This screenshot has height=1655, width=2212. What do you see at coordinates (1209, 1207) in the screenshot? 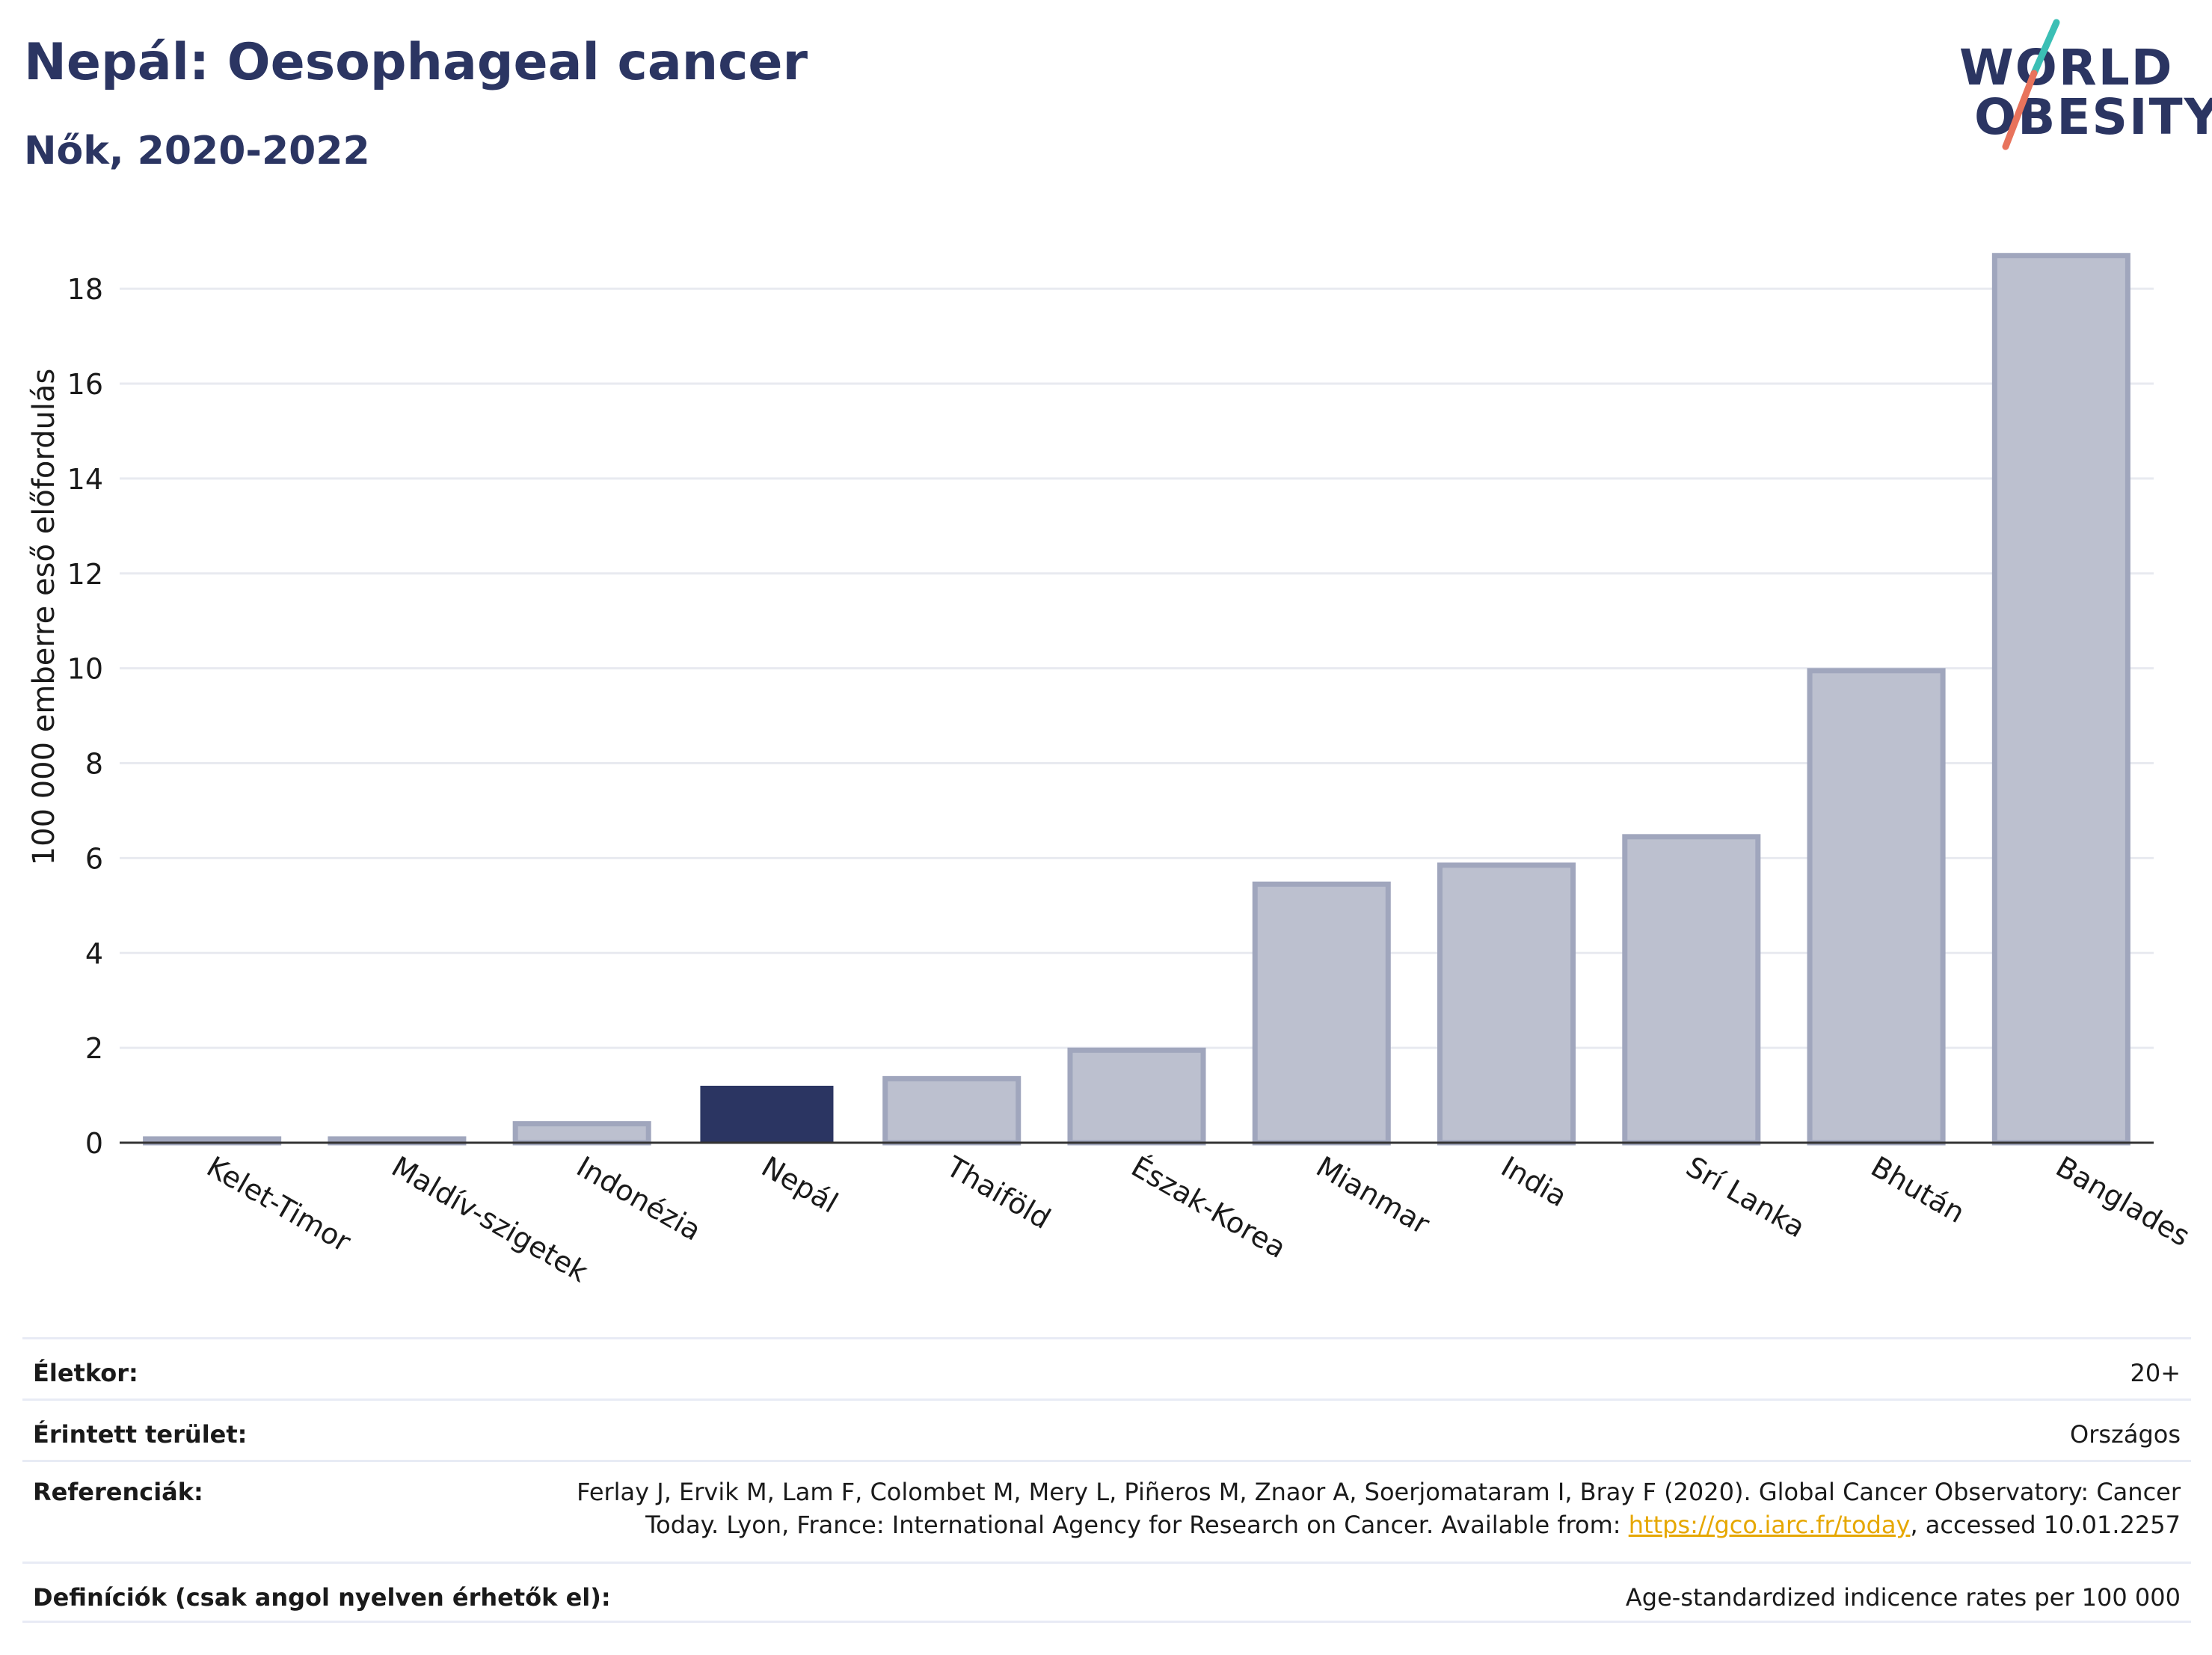
I see `x-tick-label: Észak-Korea` at bounding box center [1209, 1207].